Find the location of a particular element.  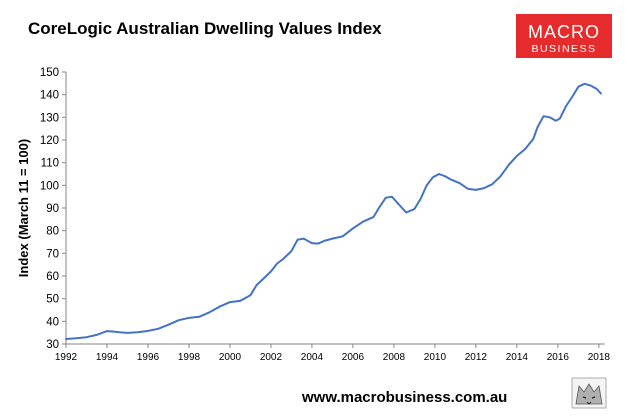

x-tick-label: 2002 is located at coordinates (271, 357).